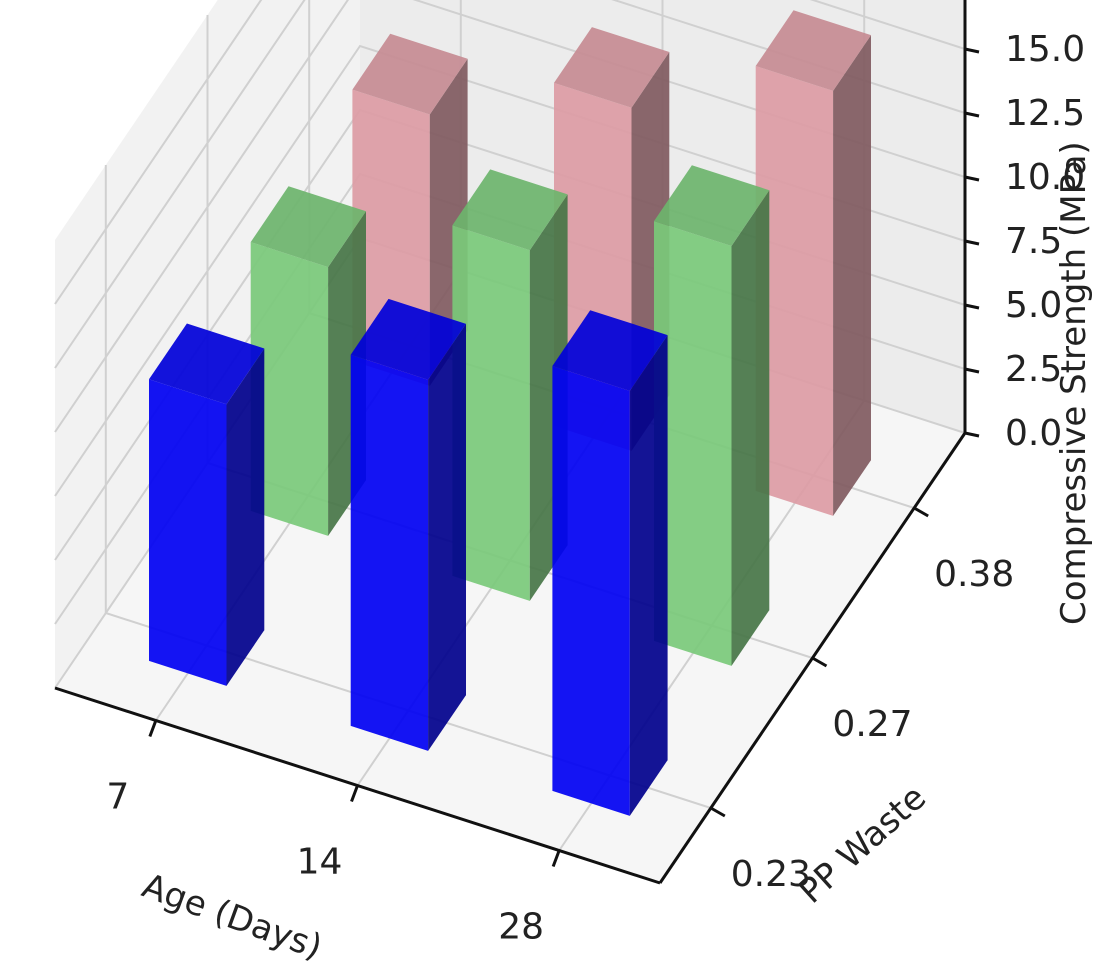  I want to click on z-tick-label: 0.0, so click(1033, 433).